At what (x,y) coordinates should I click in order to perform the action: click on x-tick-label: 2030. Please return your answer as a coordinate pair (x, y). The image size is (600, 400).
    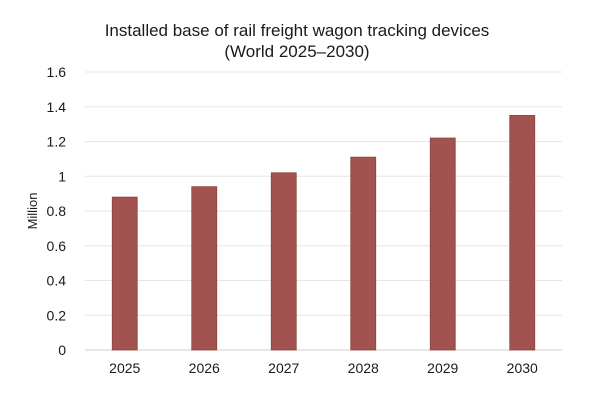
    Looking at the image, I should click on (522, 368).